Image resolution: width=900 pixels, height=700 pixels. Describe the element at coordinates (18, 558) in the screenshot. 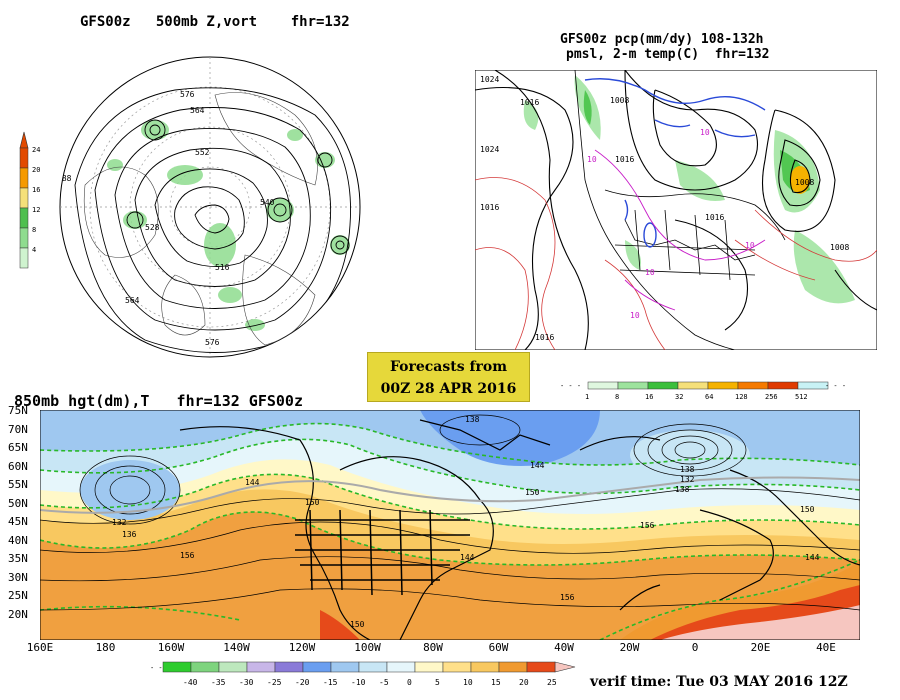

I see `lat-label: 35N` at that location.